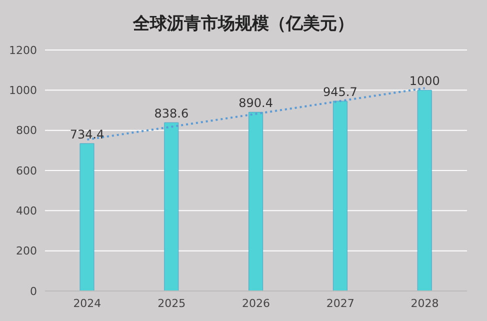 The width and height of the screenshot is (487, 321). What do you see at coordinates (26, 211) in the screenshot?
I see `y-tick-label: 400` at bounding box center [26, 211].